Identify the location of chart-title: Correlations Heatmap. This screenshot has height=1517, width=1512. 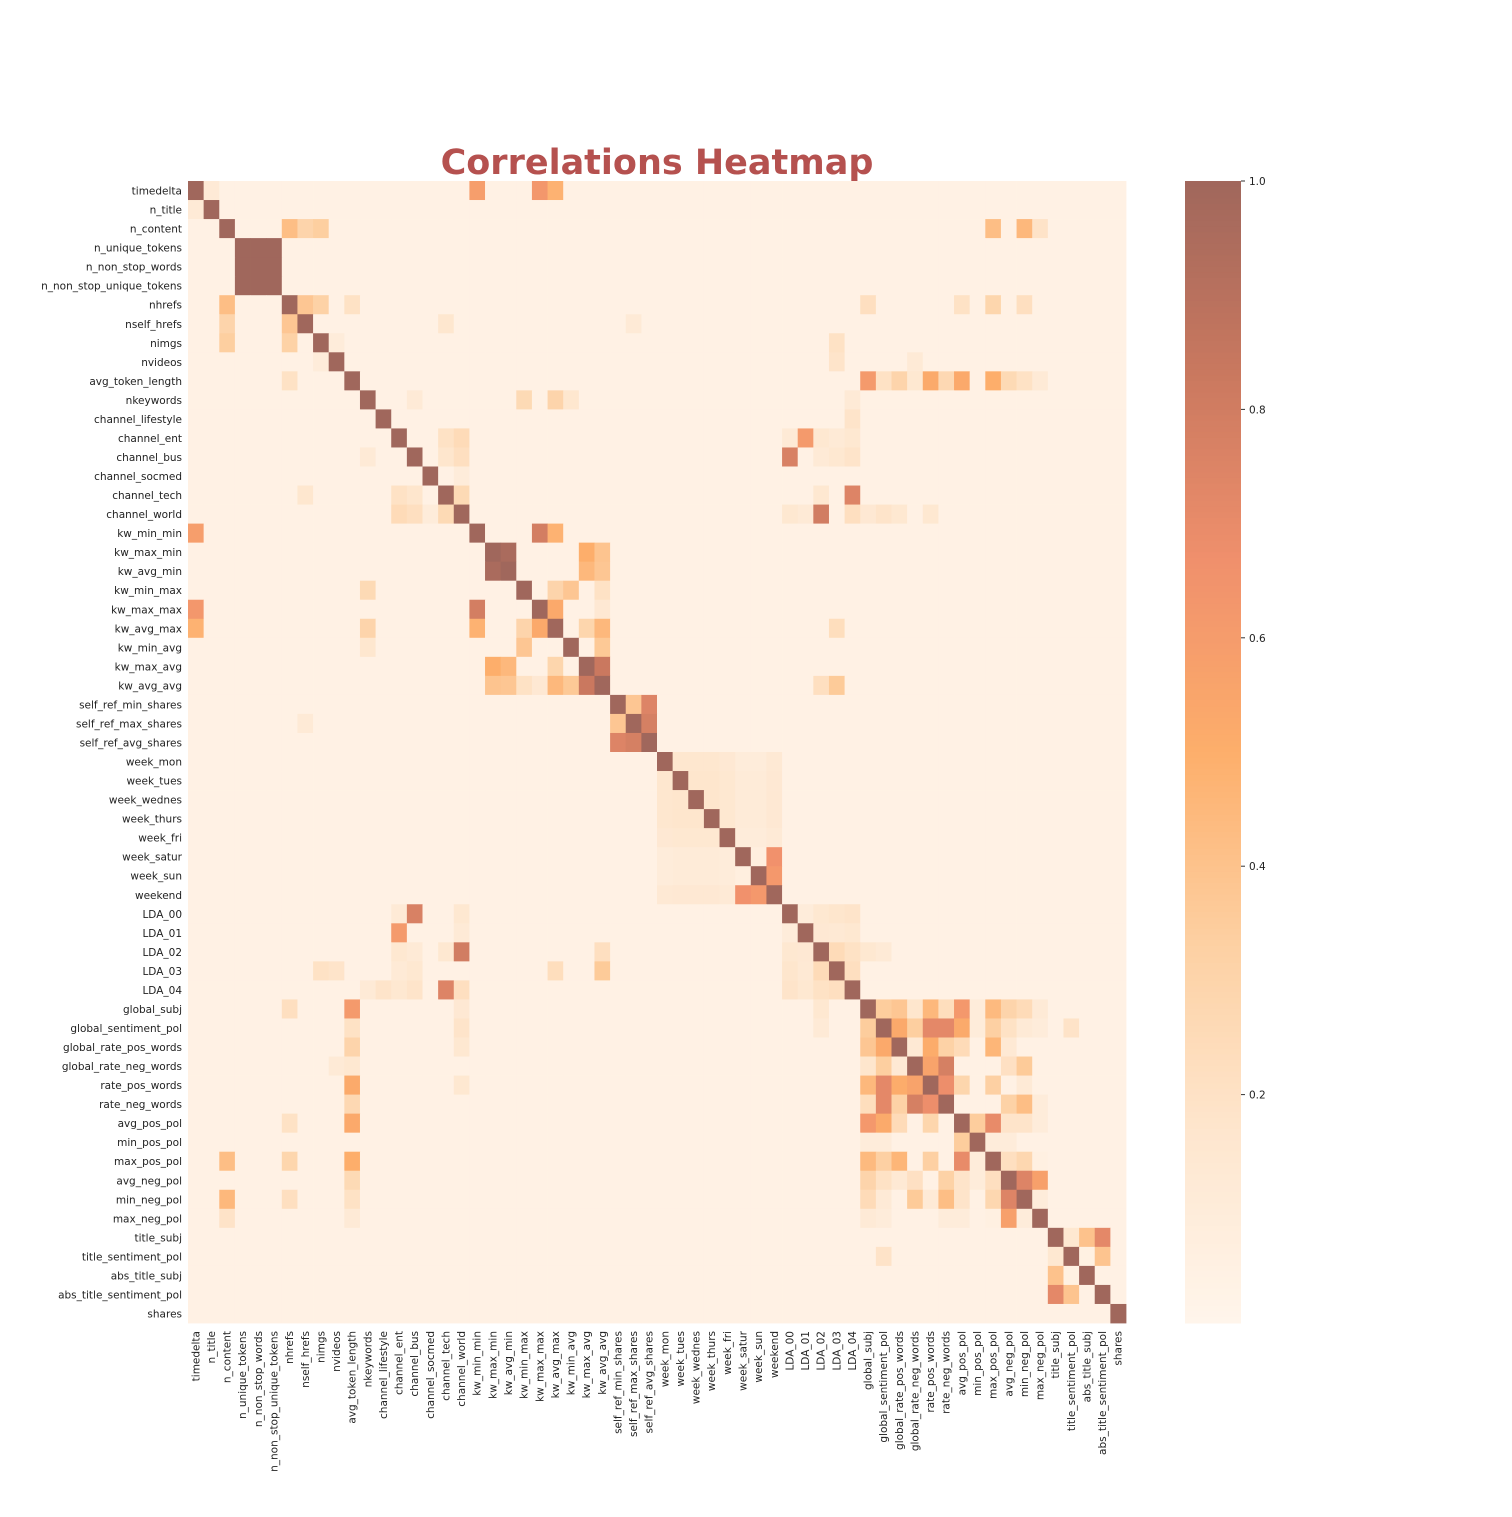
(657, 163).